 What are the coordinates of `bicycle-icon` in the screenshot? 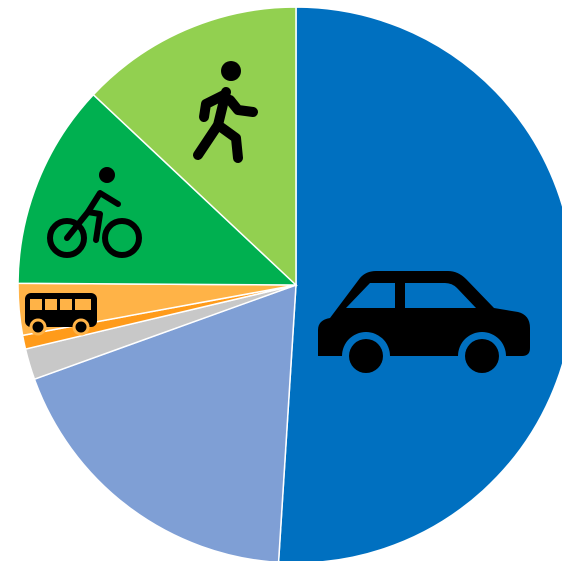 It's located at (94, 212).